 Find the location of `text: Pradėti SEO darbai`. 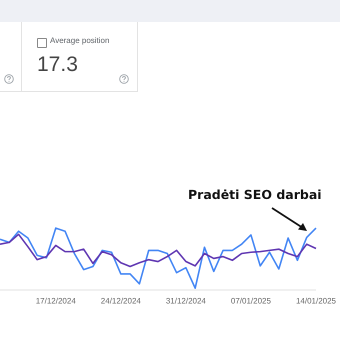

text: Pradėti SEO darbai is located at coordinates (255, 194).